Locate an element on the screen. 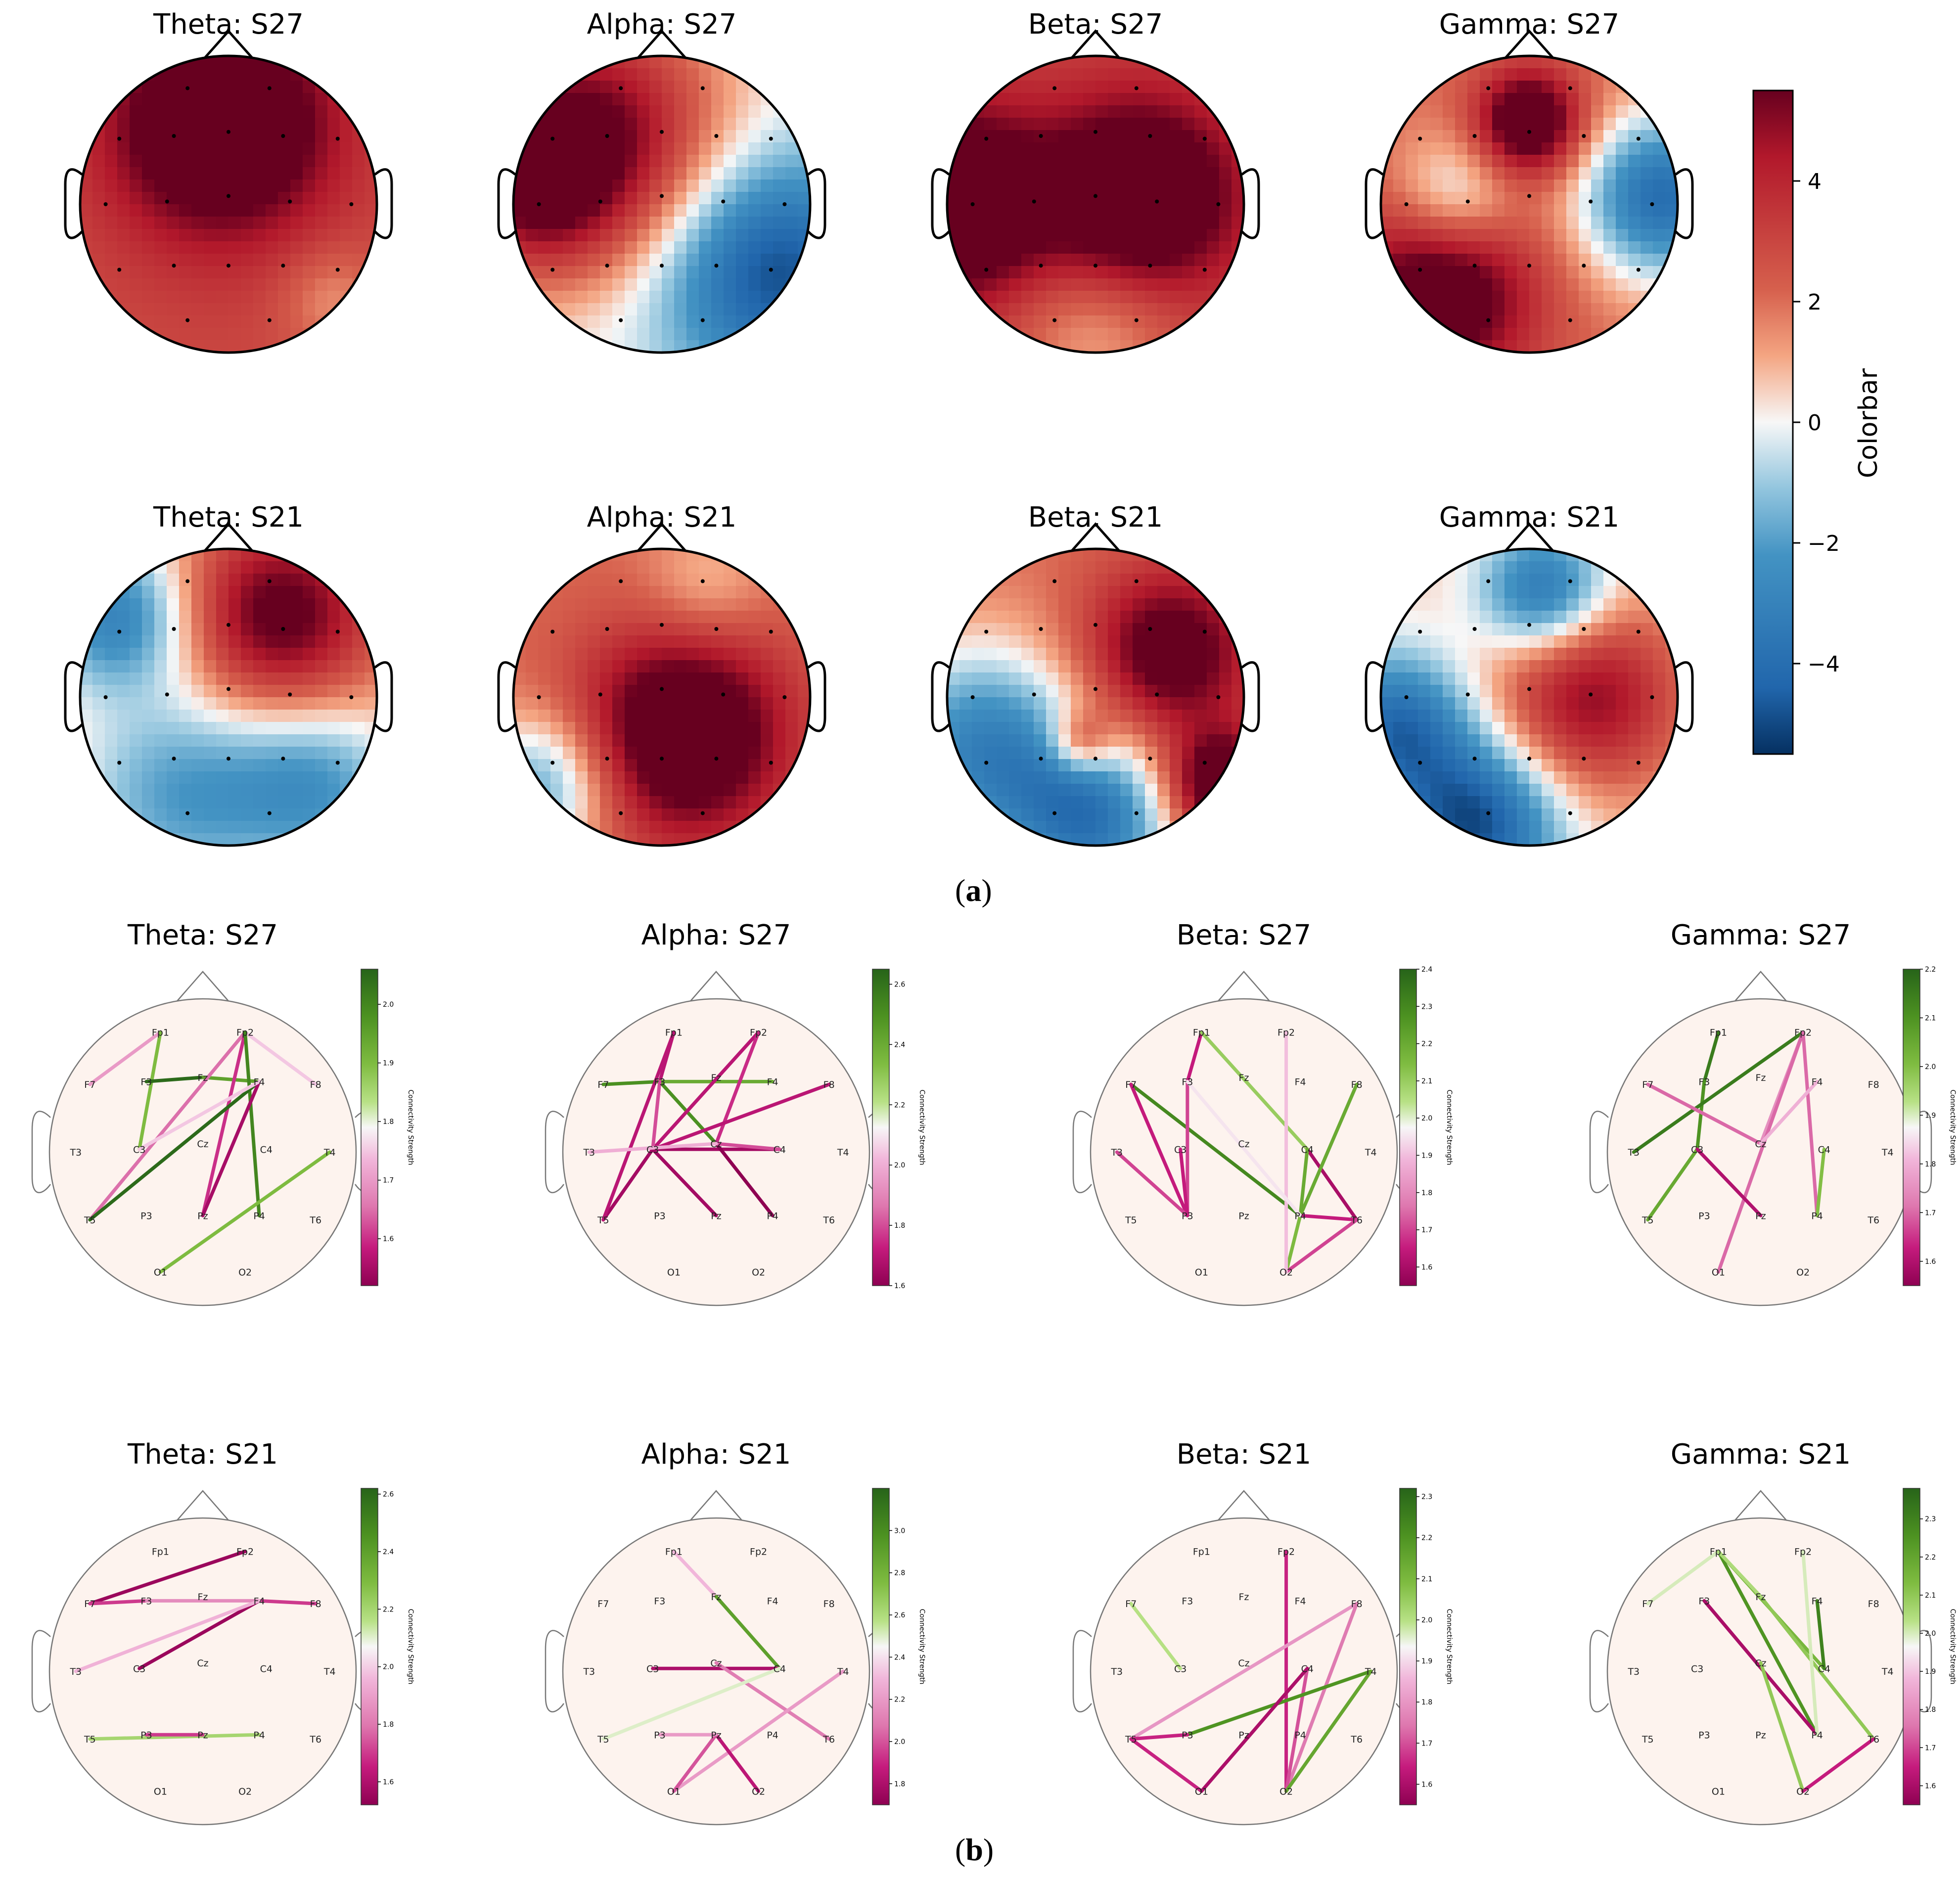 The height and width of the screenshot is (1878, 1960). edge-fp2-c3 is located at coordinates (706, 1090).